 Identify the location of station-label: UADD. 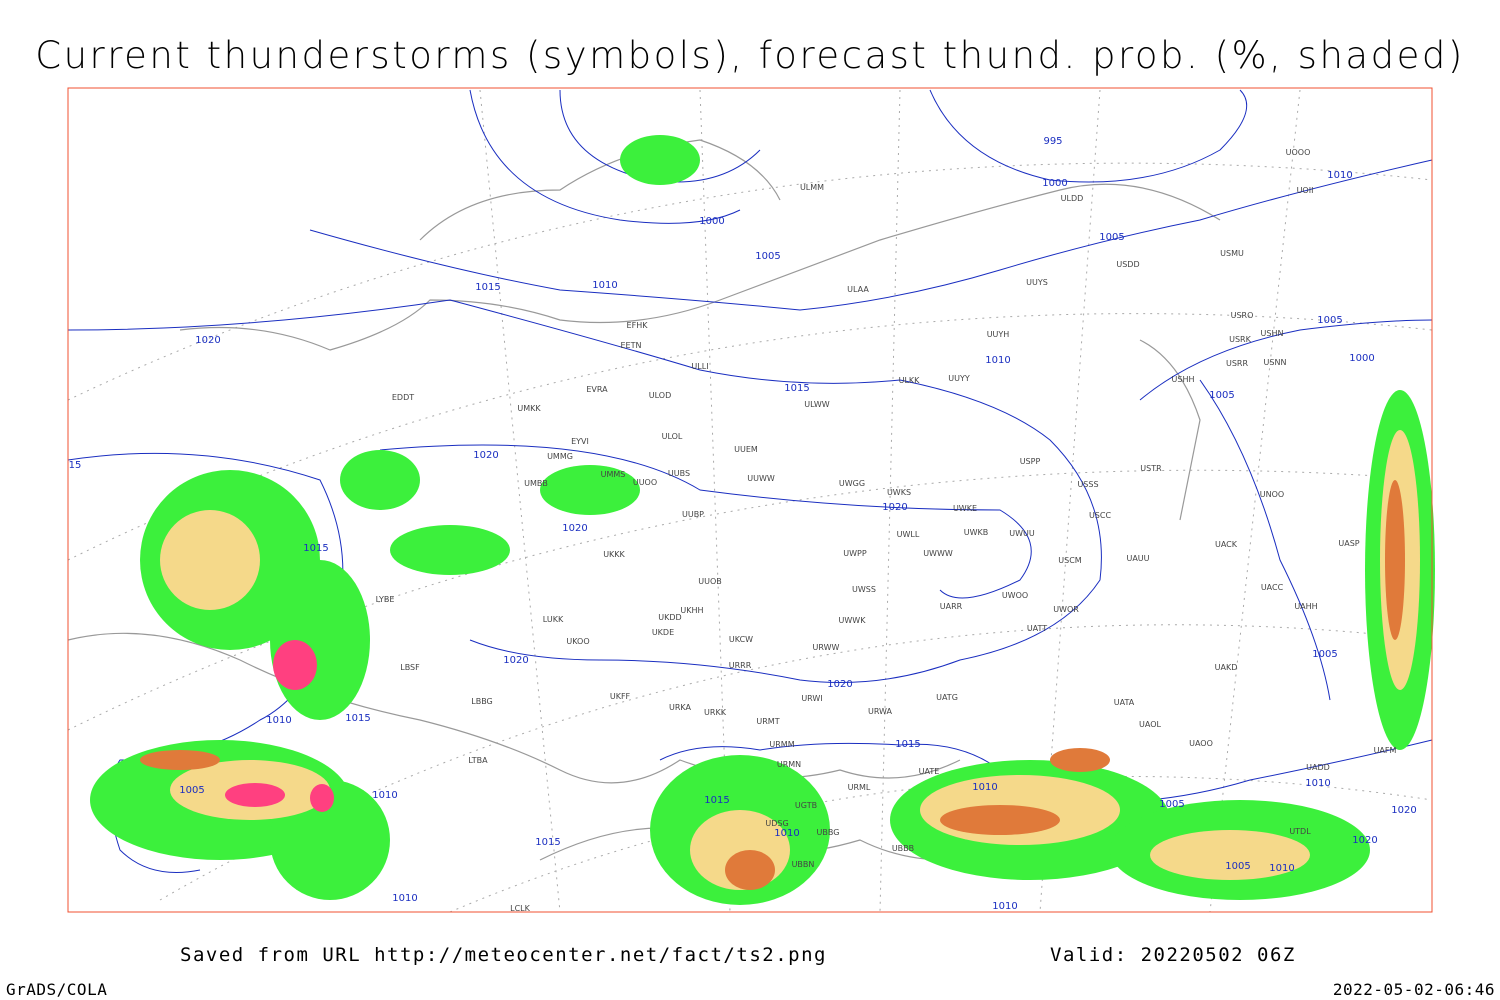
(1318, 767).